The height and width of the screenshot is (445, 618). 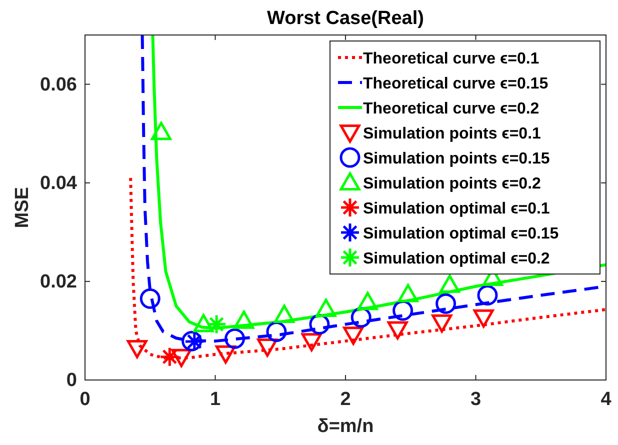 I want to click on x-axis-title: δ=m/n, so click(x=345, y=426).